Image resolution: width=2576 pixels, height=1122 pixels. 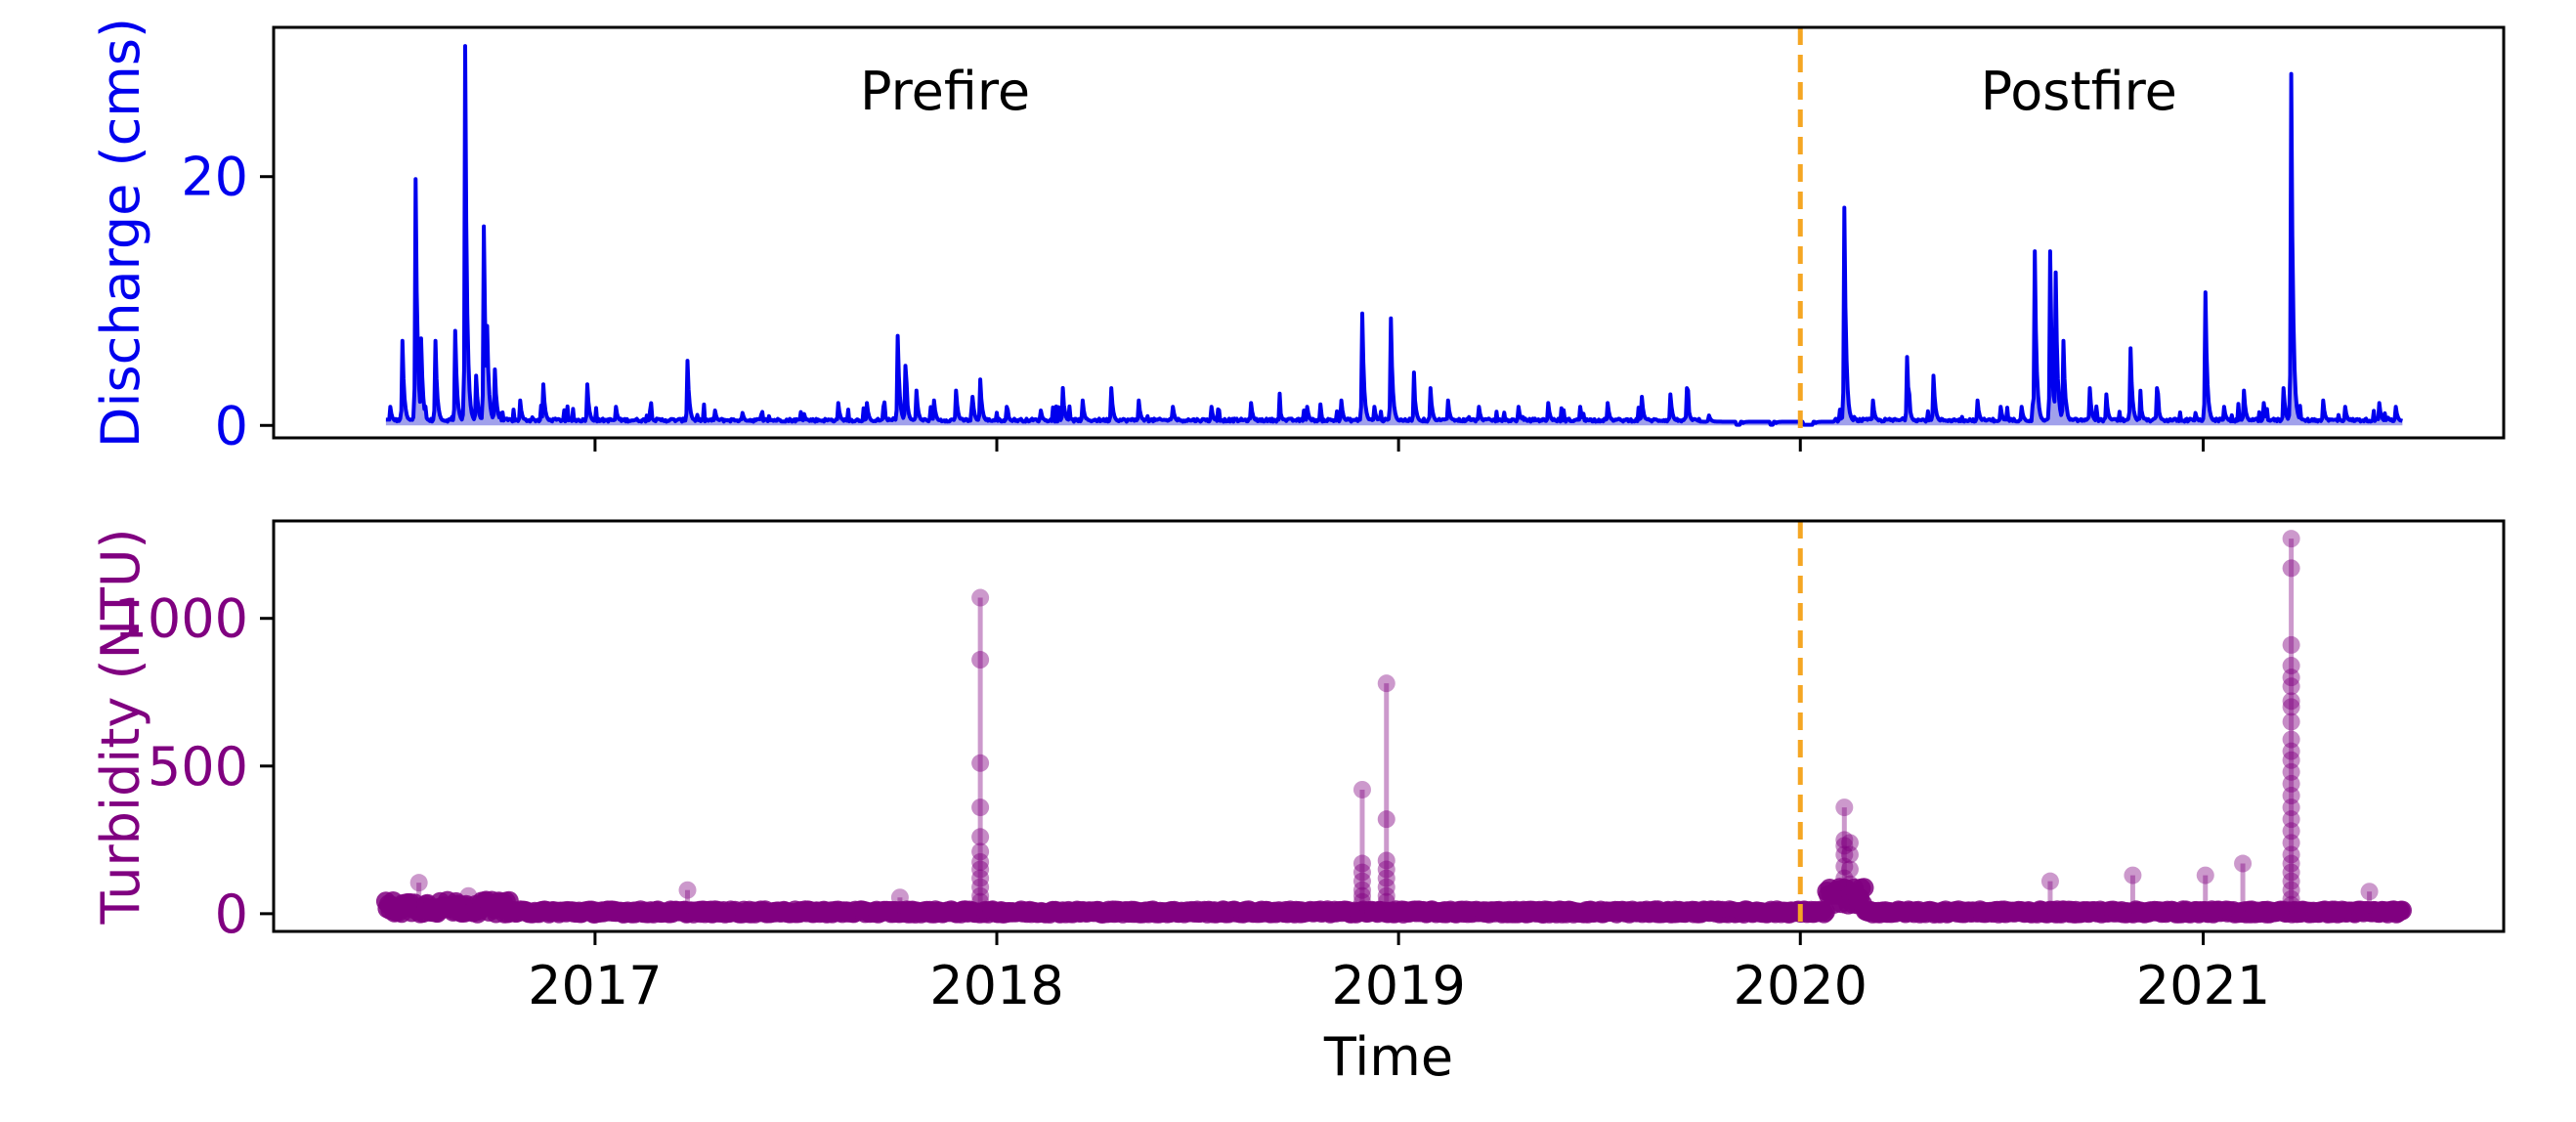 What do you see at coordinates (1388, 1057) in the screenshot?
I see `x-axis-label: Time` at bounding box center [1388, 1057].